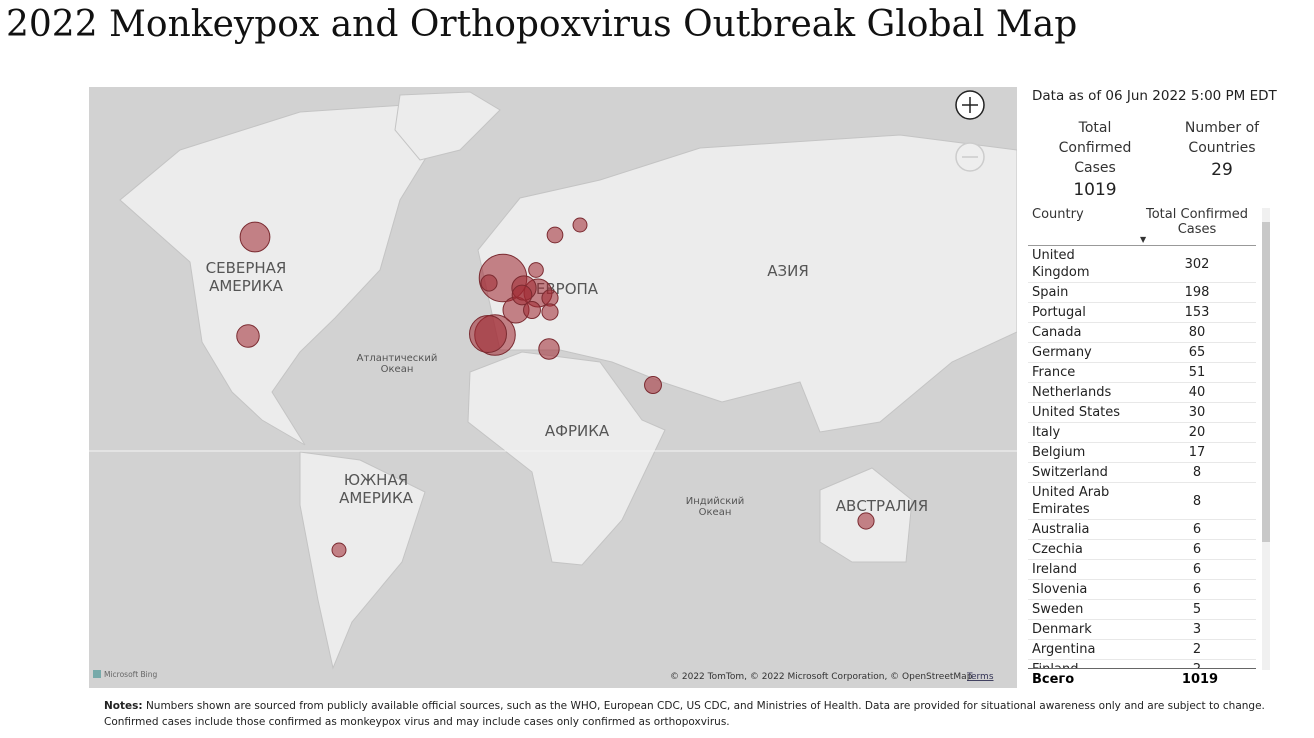 The width and height of the screenshot is (1314, 738). I want to click on table-row: Portugal 153, so click(1142, 312).